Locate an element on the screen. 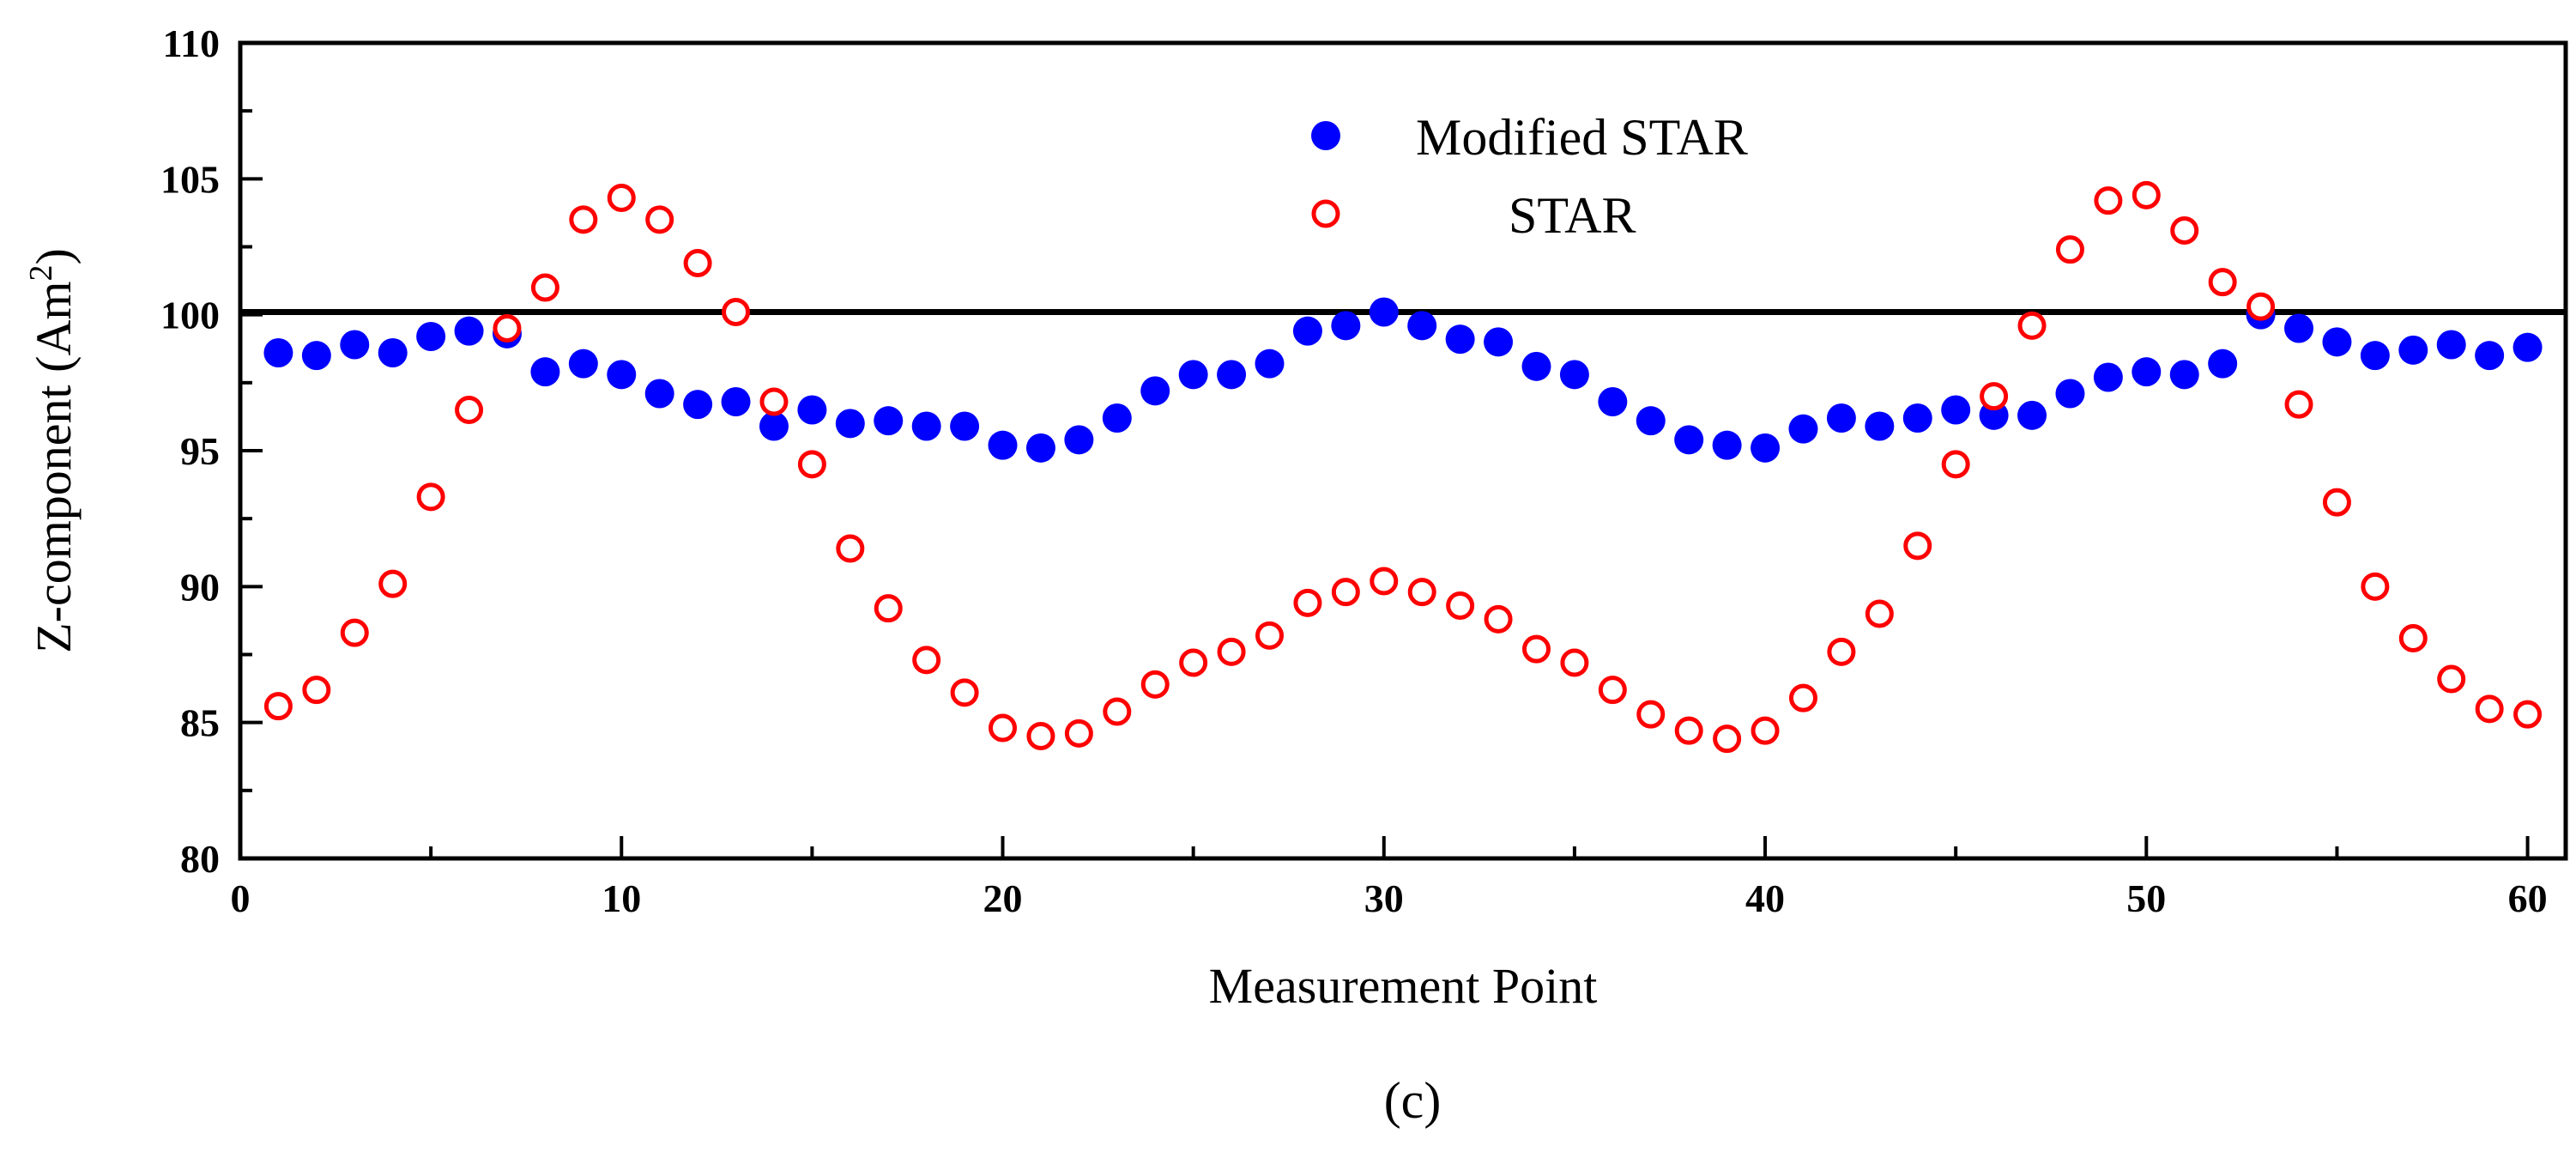  series-modified-star is located at coordinates (1403, 380).